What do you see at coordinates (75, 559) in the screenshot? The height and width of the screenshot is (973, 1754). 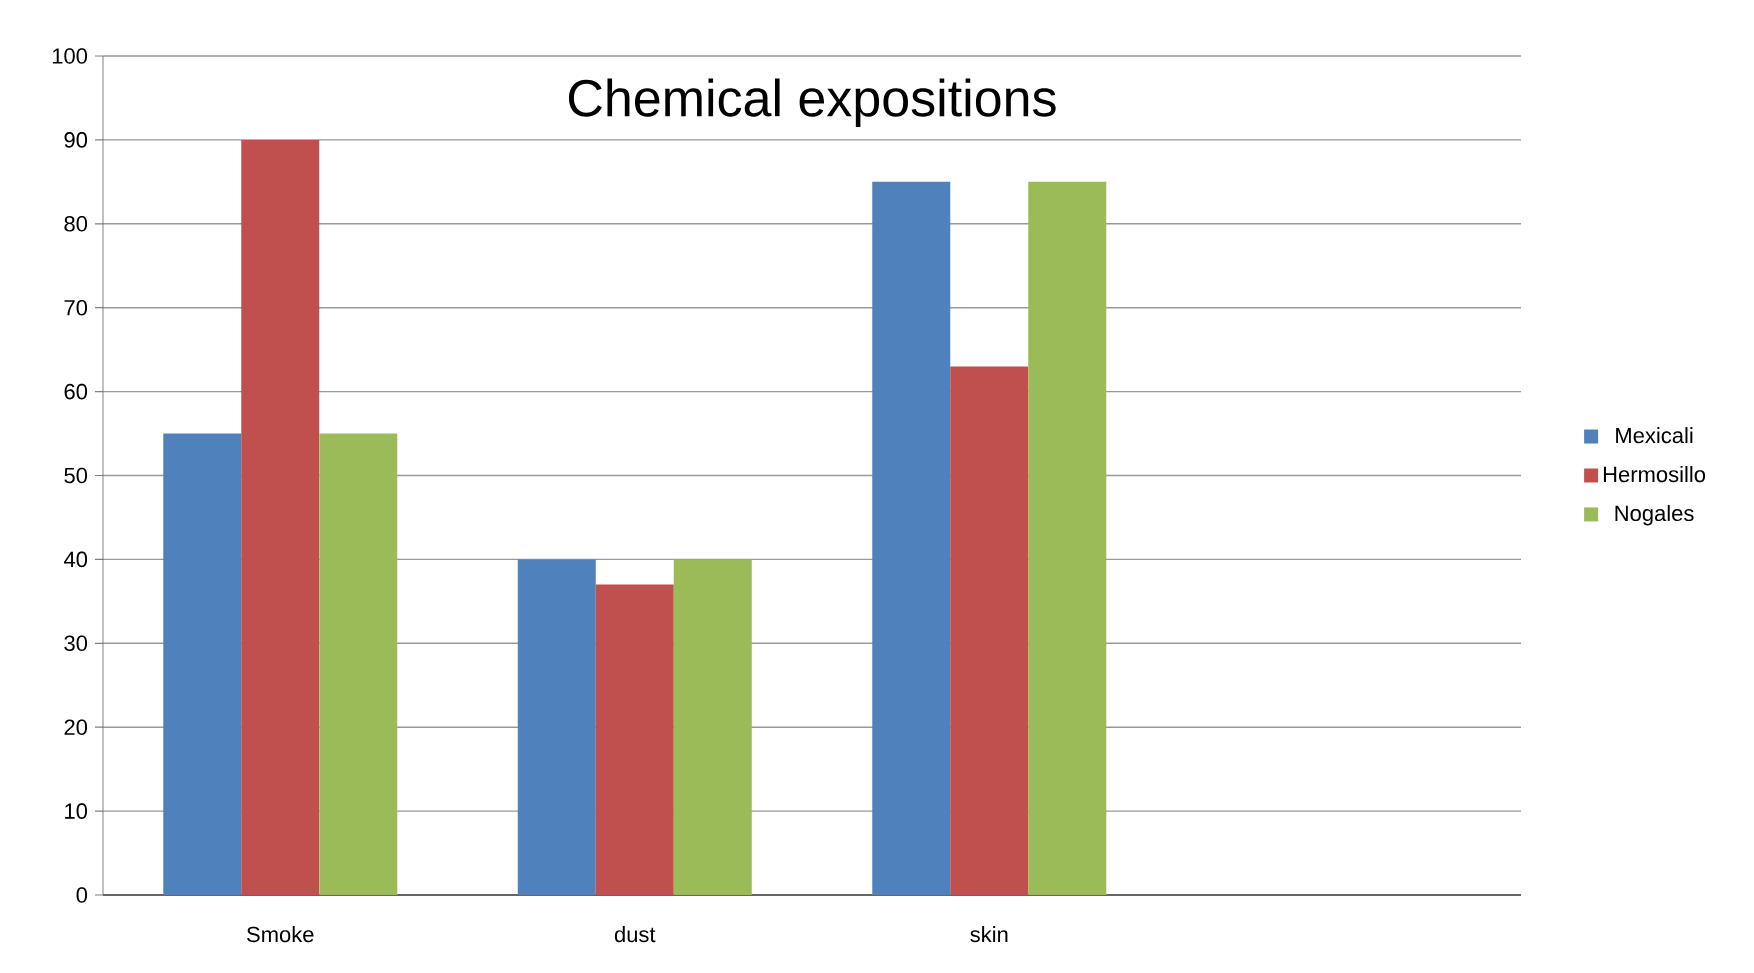 I see `y-tick-label: 40` at bounding box center [75, 559].